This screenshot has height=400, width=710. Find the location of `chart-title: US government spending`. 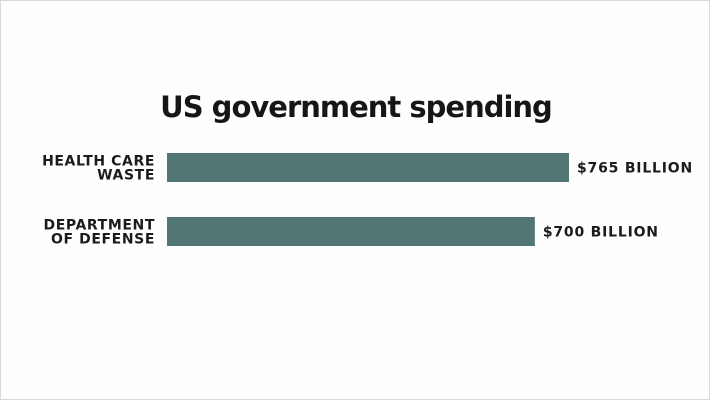

chart-title: US government spending is located at coordinates (356, 107).